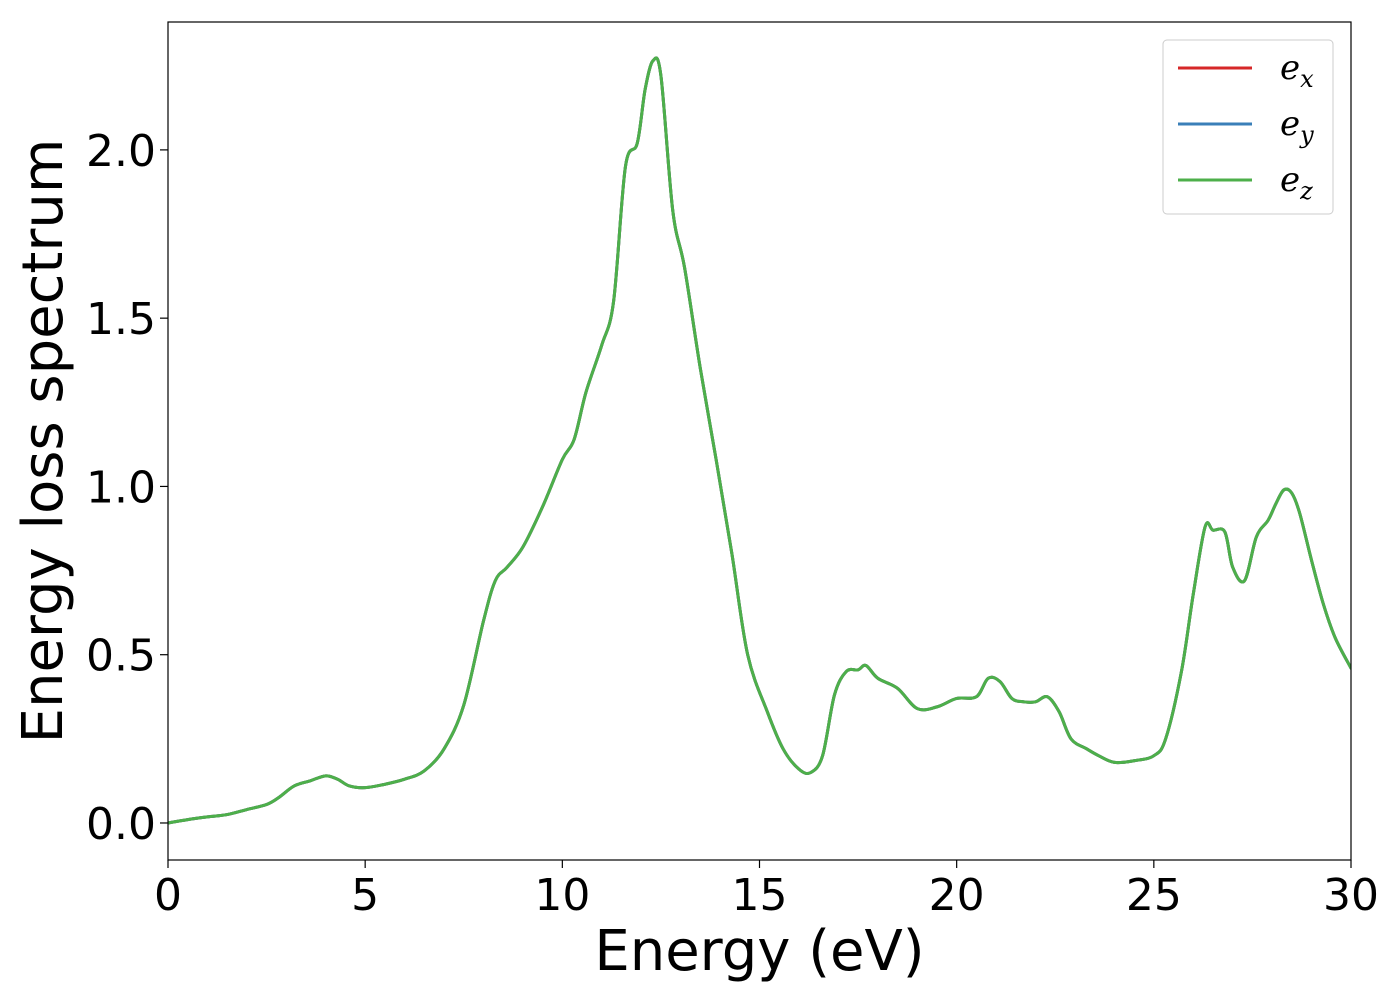 The height and width of the screenshot is (1000, 1400). Describe the element at coordinates (957, 895) in the screenshot. I see `x-tick-label: 20` at that location.